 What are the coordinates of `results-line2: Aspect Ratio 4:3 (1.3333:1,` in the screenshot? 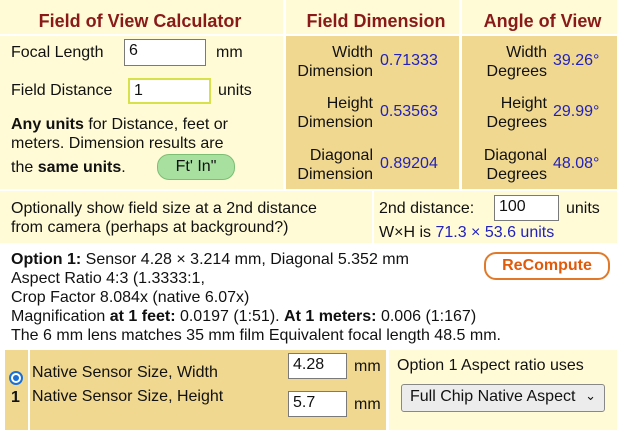 It's located at (108, 278).